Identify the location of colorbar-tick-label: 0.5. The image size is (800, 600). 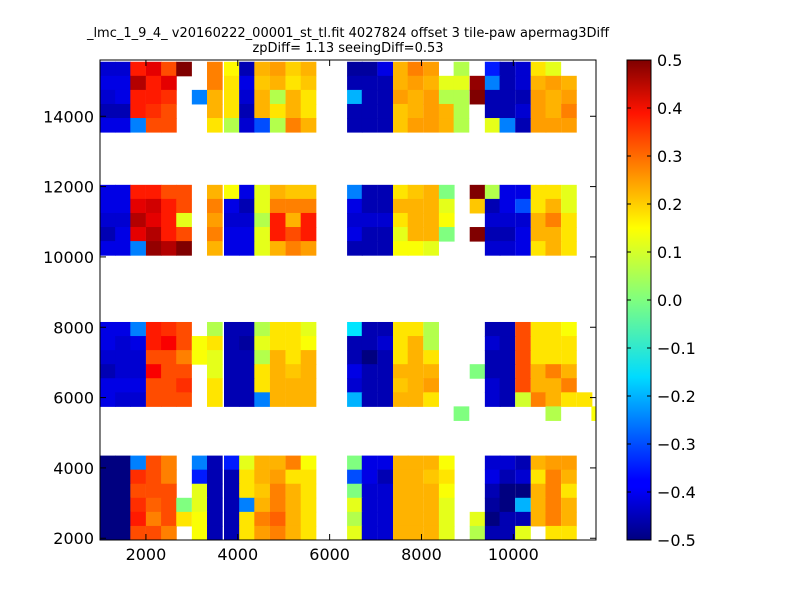
(669, 60).